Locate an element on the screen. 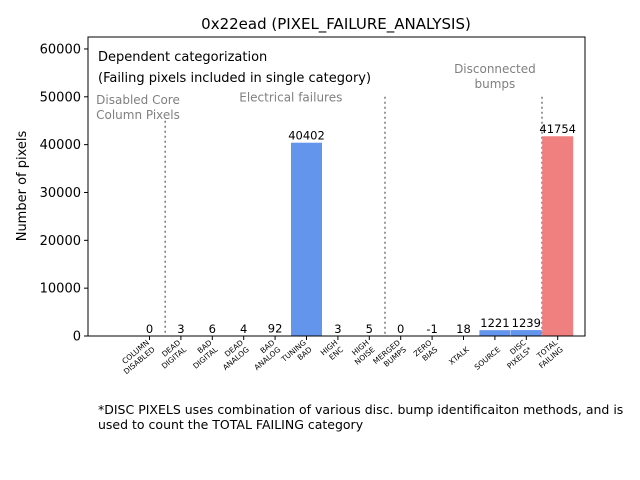 Image resolution: width=640 pixels, height=480 pixels. bar-value-label: 92 is located at coordinates (275, 329).